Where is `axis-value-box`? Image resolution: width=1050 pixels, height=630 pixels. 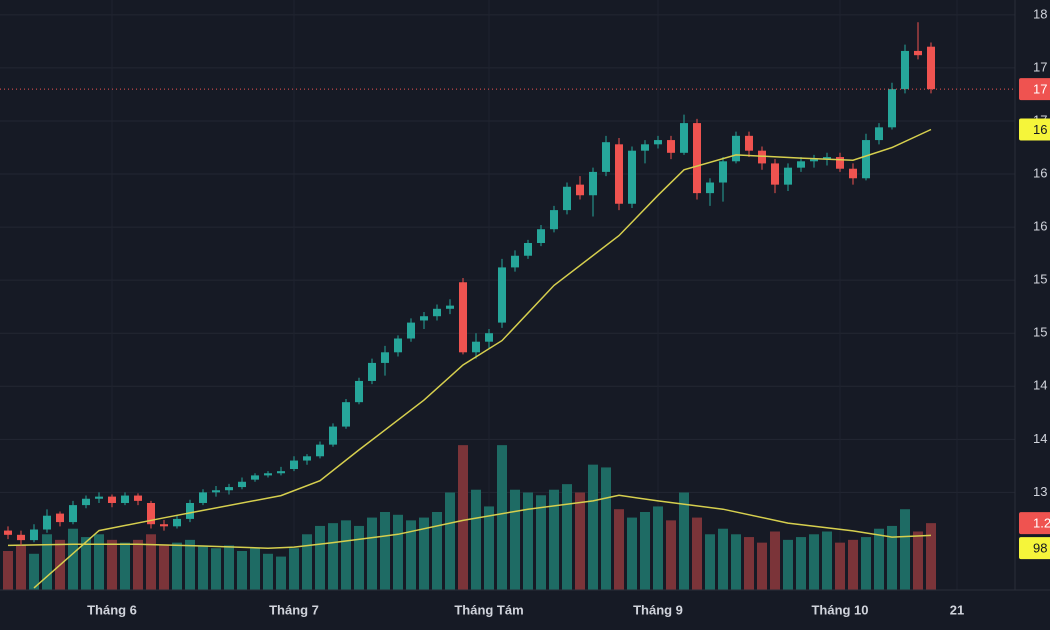
axis-value-box is located at coordinates (1034, 548).